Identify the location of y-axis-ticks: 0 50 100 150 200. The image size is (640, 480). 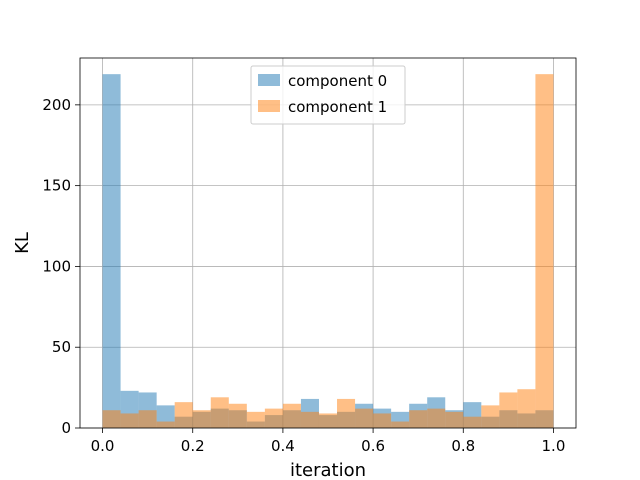
(61, 266).